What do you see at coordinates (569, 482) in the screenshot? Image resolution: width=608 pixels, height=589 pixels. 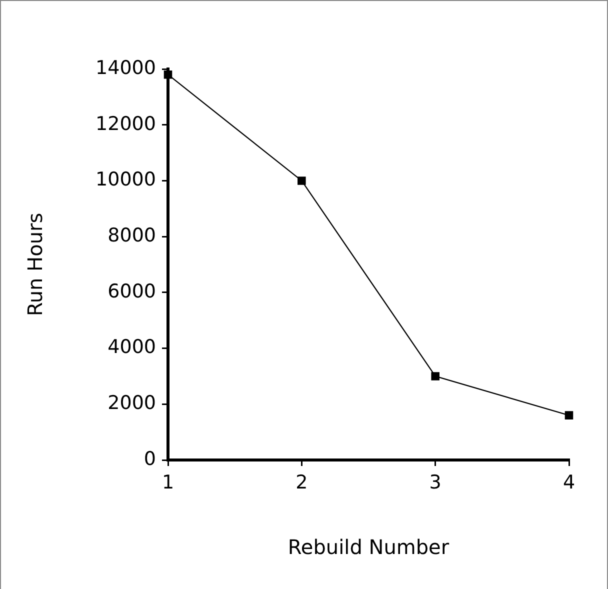 I see `x-tick-label: 4` at bounding box center [569, 482].